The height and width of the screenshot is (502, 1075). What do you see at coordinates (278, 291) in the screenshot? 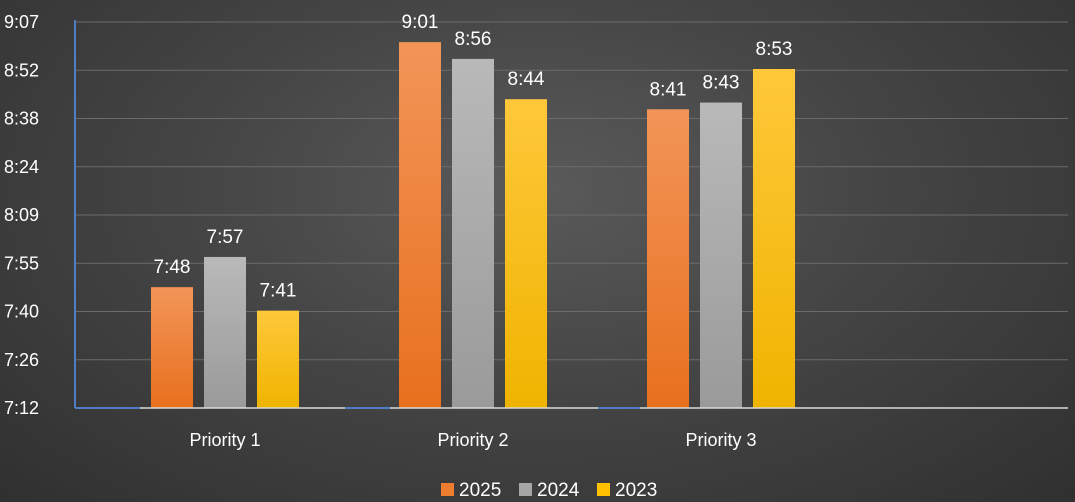
I see `data-label: 7:41` at bounding box center [278, 291].